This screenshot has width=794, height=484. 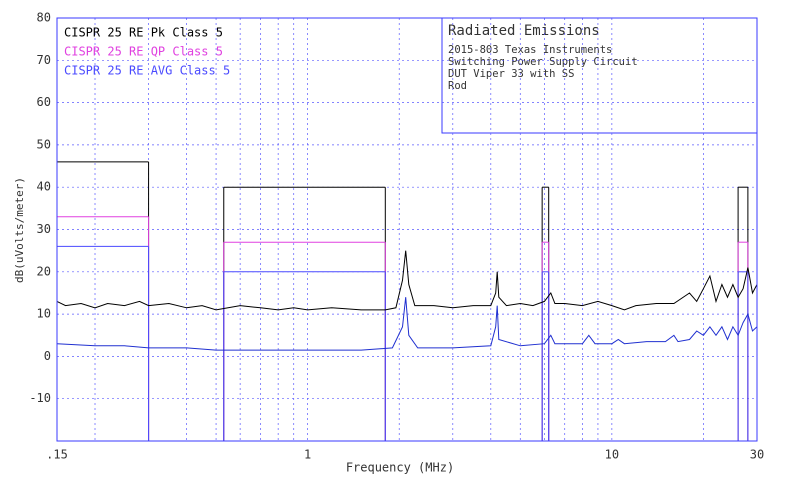 What do you see at coordinates (44, 102) in the screenshot?
I see `y-tick-label: 60` at bounding box center [44, 102].